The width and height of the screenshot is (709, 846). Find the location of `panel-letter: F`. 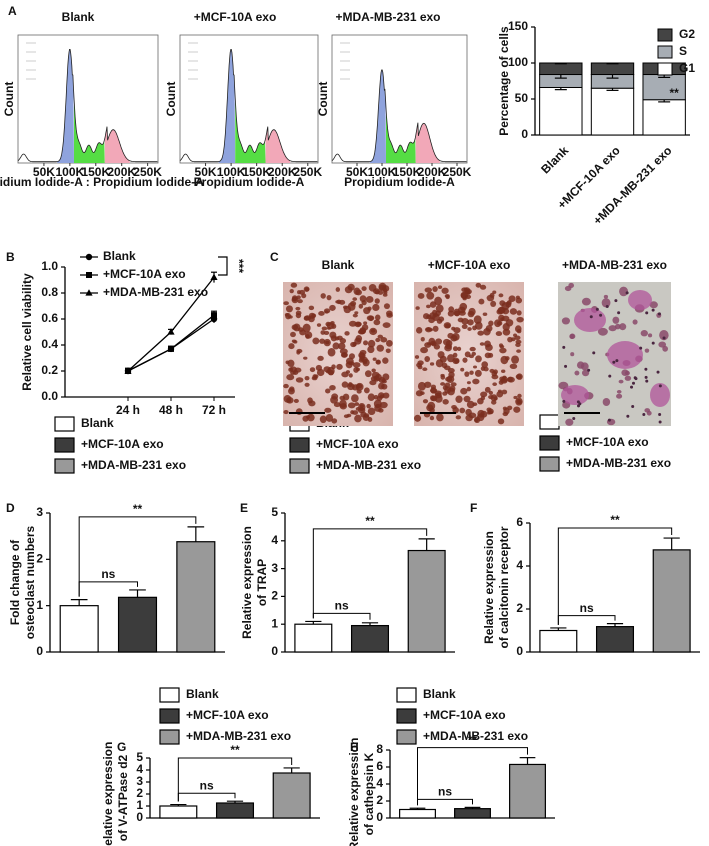

panel-letter: F is located at coordinates (473, 508).